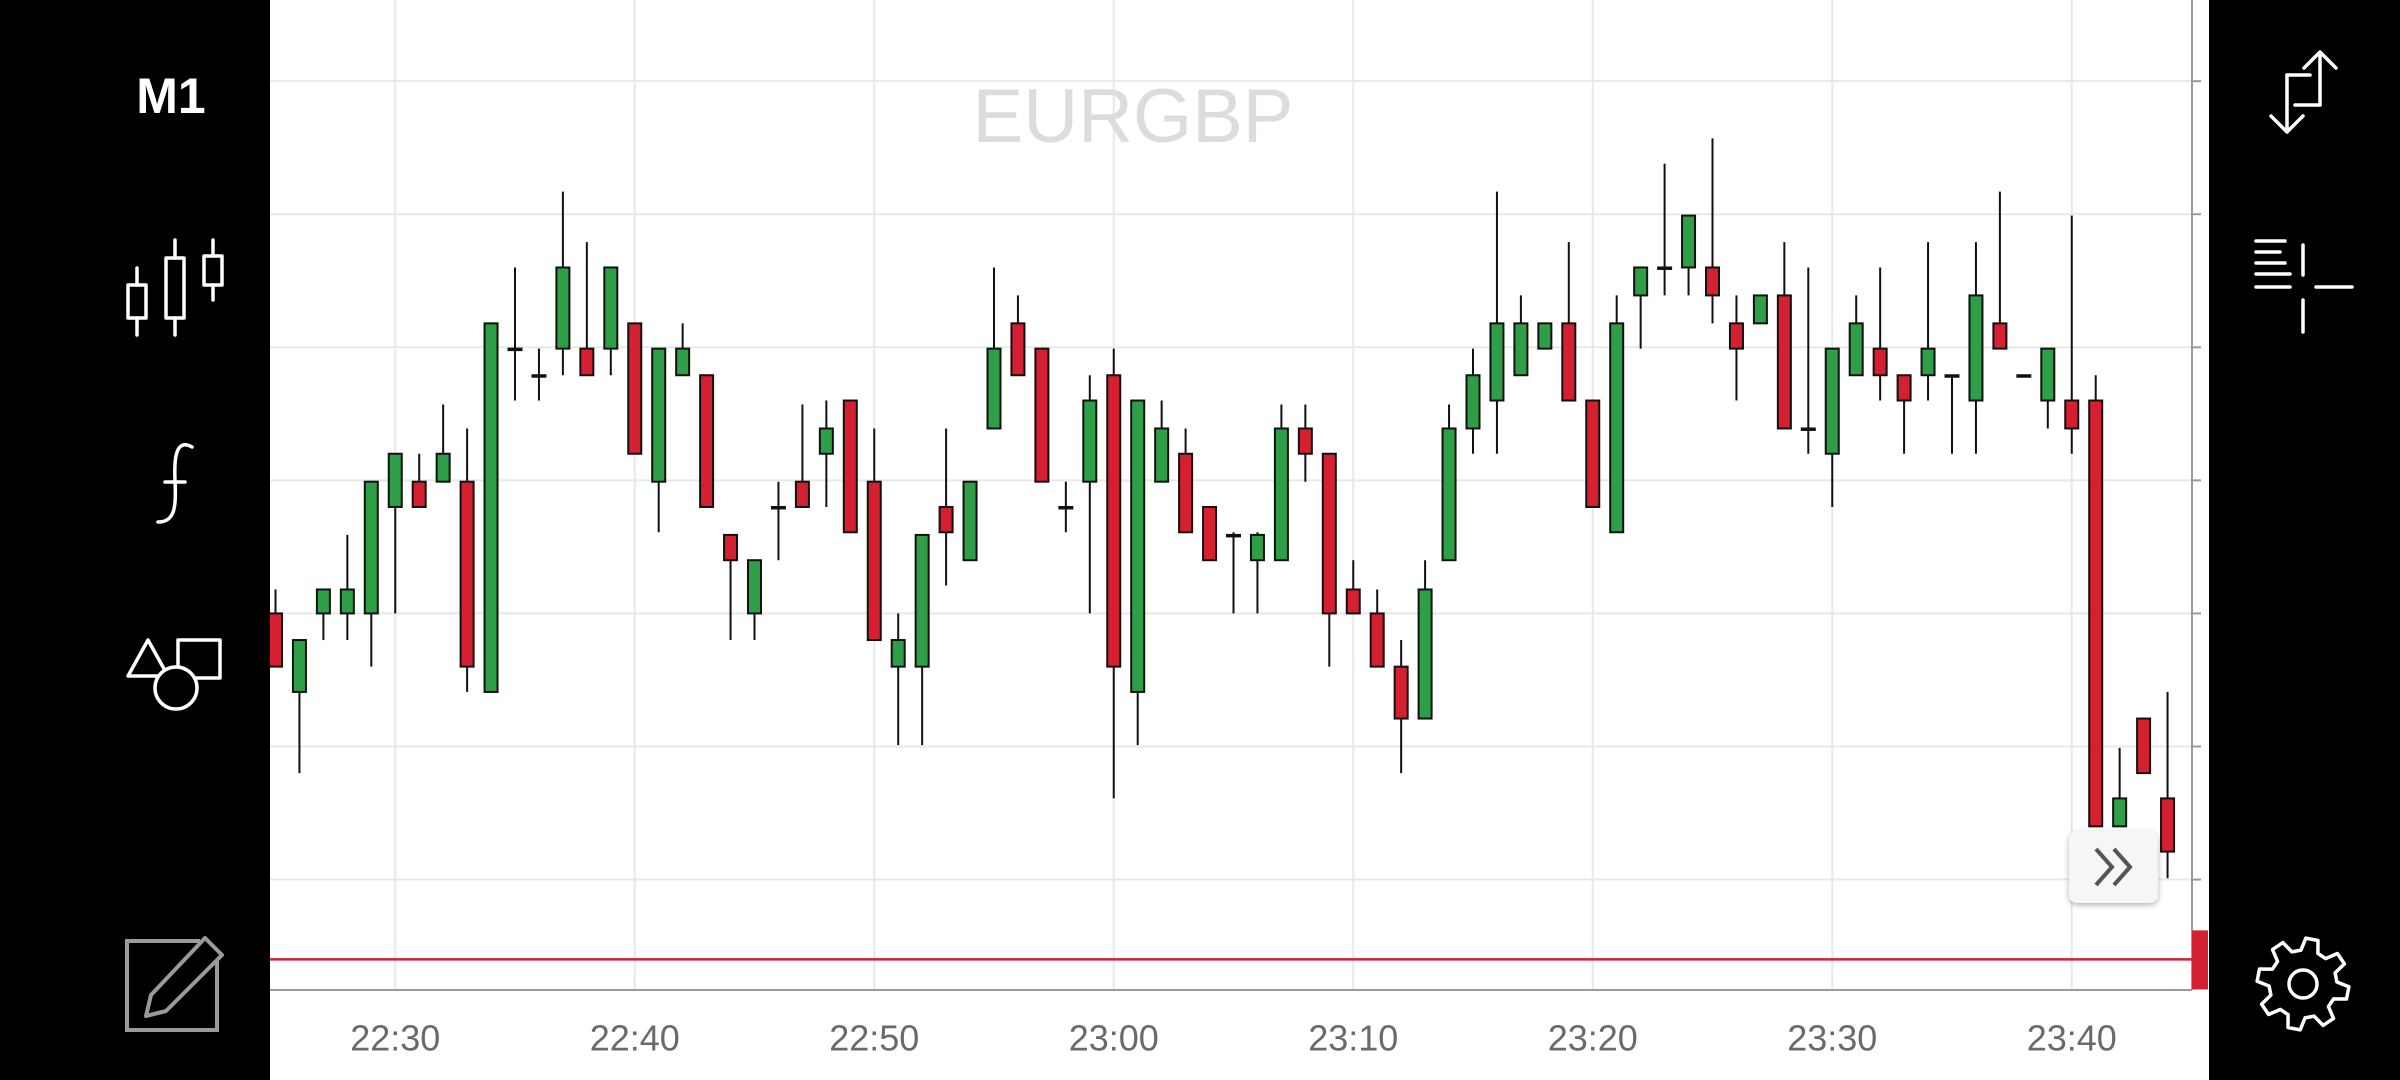 This screenshot has width=2400, height=1080. What do you see at coordinates (2072, 1038) in the screenshot?
I see `x-tick-label: 23:40` at bounding box center [2072, 1038].